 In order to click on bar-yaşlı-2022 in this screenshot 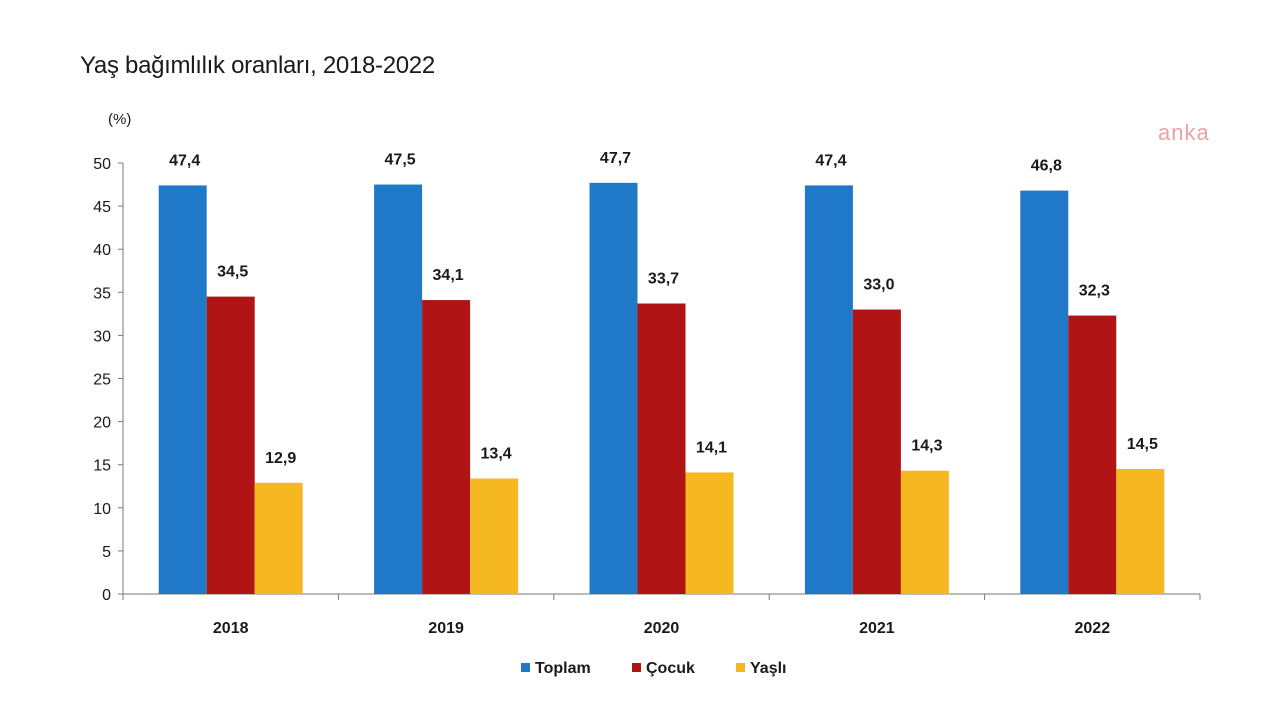, I will do `click(1140, 531)`.